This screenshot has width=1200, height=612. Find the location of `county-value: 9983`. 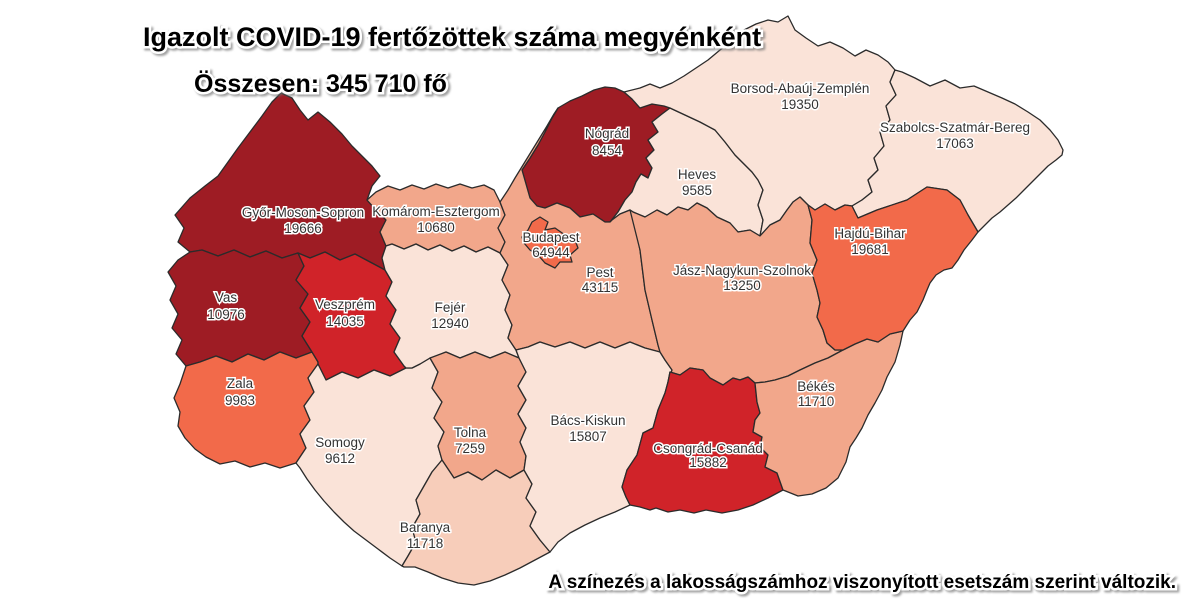

county-value: 9983 is located at coordinates (240, 400).